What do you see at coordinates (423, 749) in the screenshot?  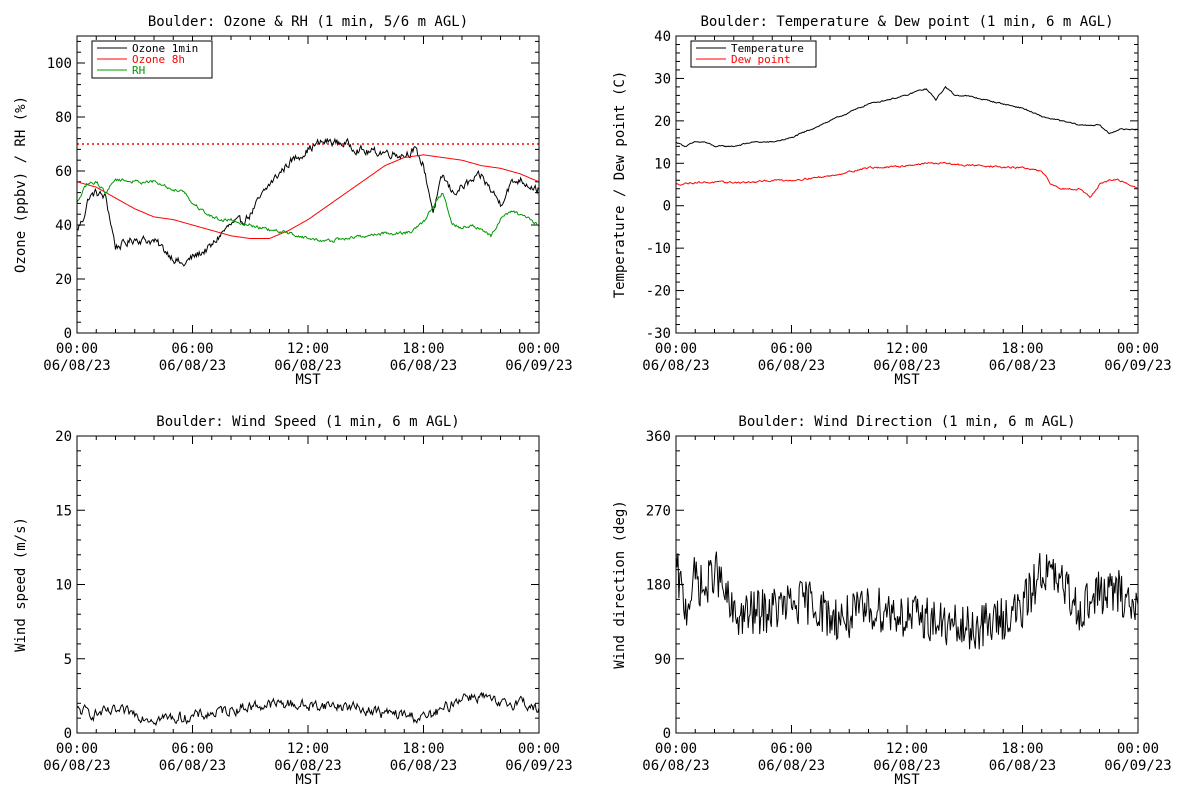 I see `chart-wind-speed-xtick-time: 18:00` at bounding box center [423, 749].